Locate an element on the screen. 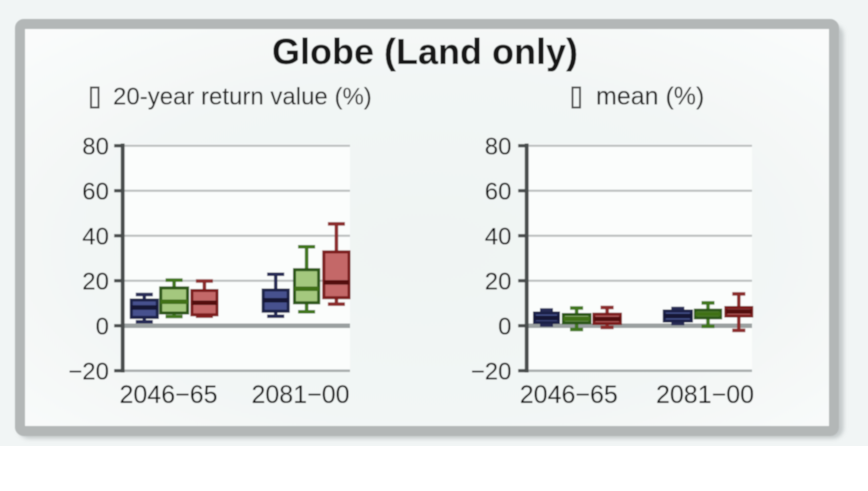 The height and width of the screenshot is (491, 868). svg-text: Globe (Land only) is located at coordinates (425, 51).